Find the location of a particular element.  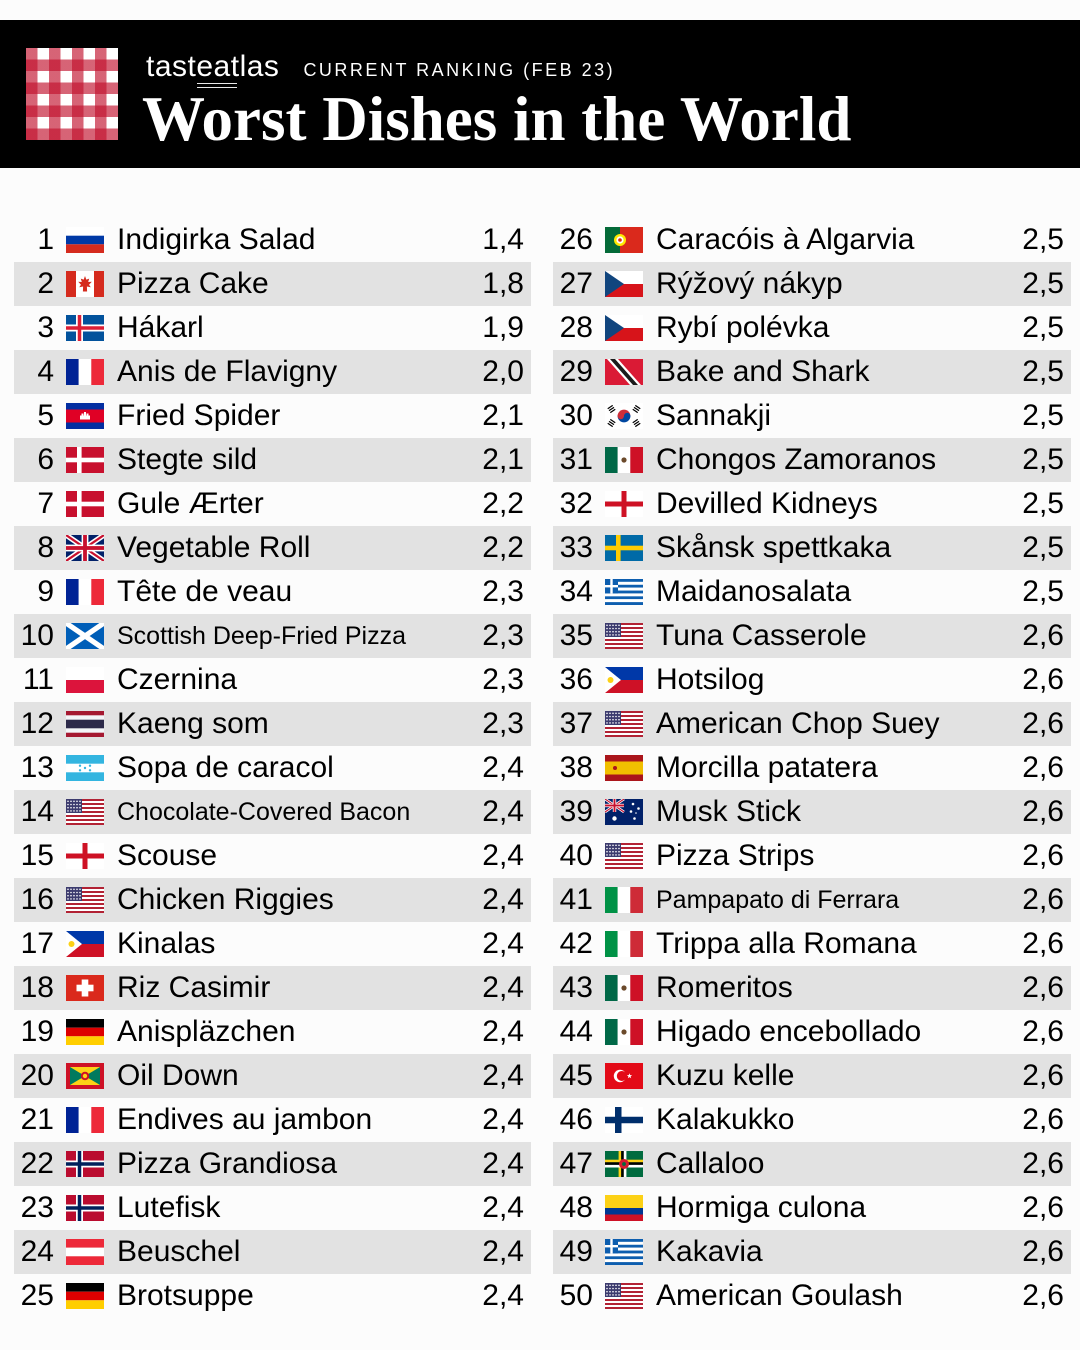

canada-flag-icon is located at coordinates (85, 284).